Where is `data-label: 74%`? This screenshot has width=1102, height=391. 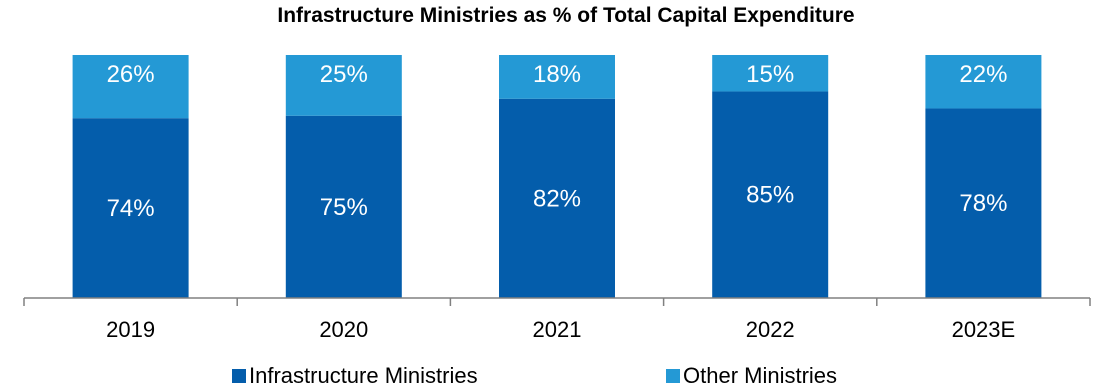 data-label: 74% is located at coordinates (131, 208).